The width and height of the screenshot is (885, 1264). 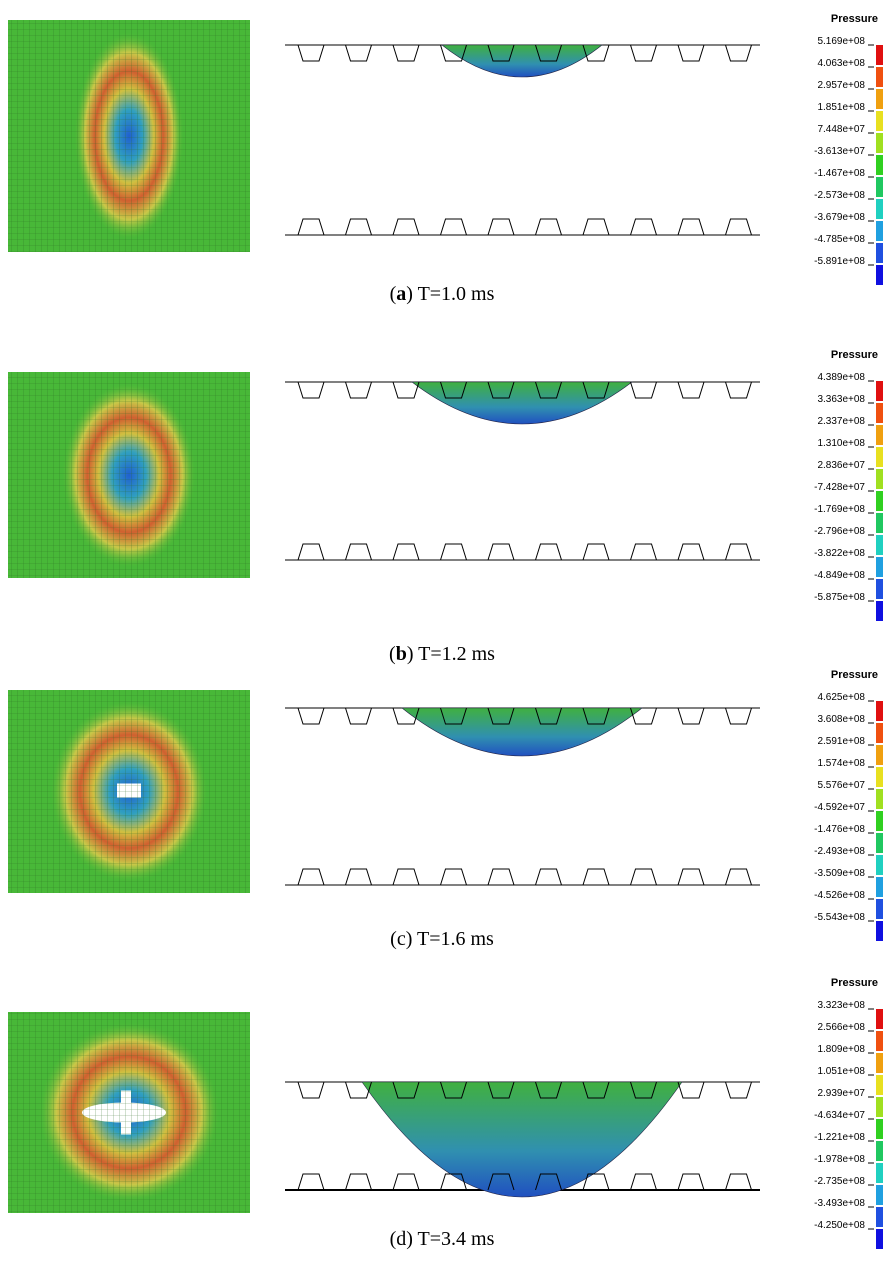 I want to click on caption-part: (c) T=1.6 ms, so click(x=442, y=939).